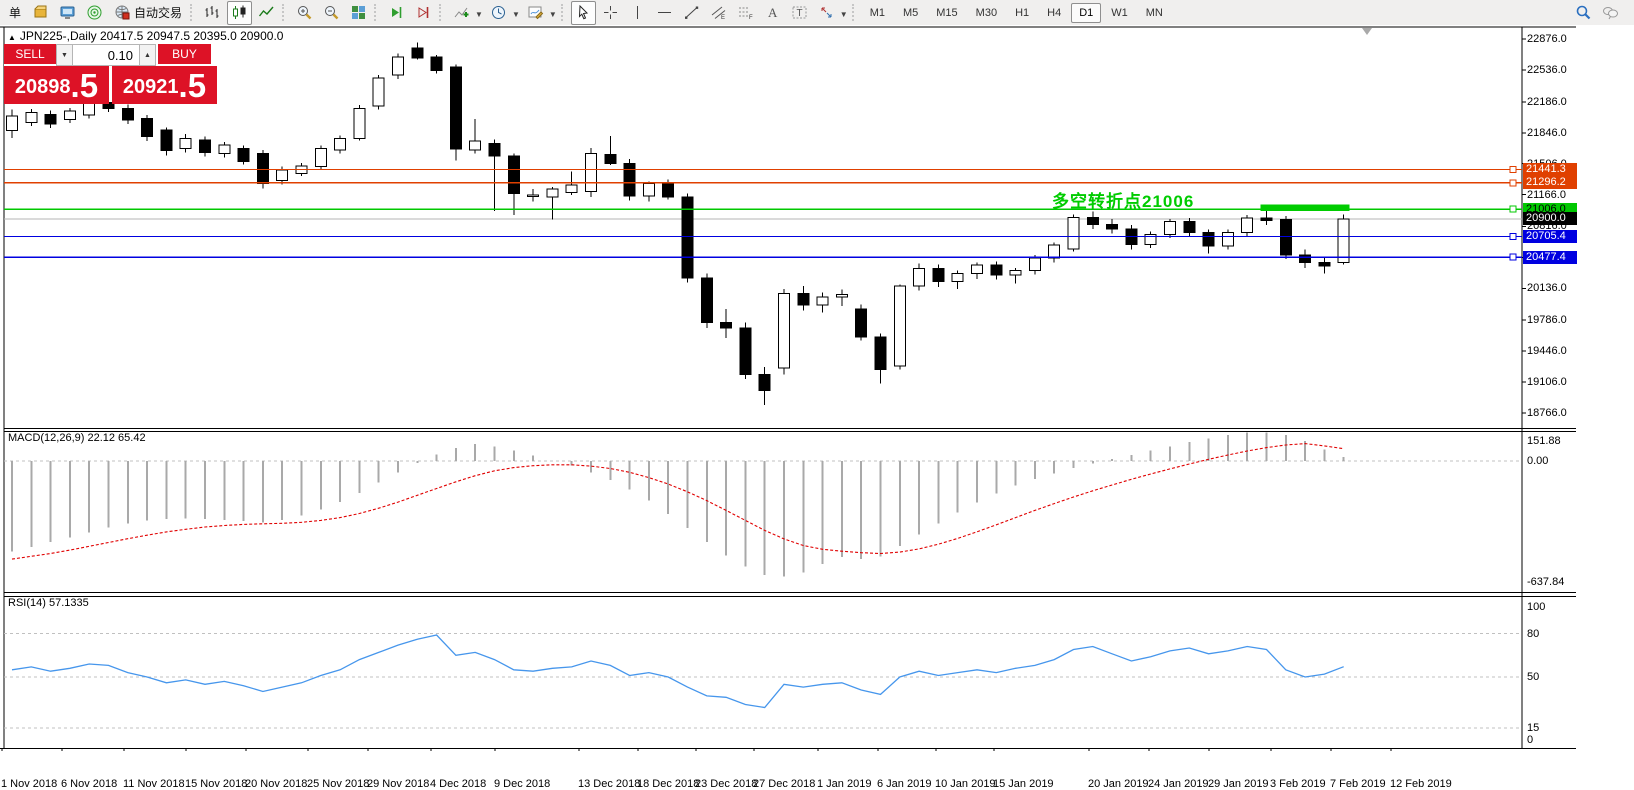  Describe the element at coordinates (552, 14) in the screenshot. I see `templates-dropdown-icon: ▼` at that location.